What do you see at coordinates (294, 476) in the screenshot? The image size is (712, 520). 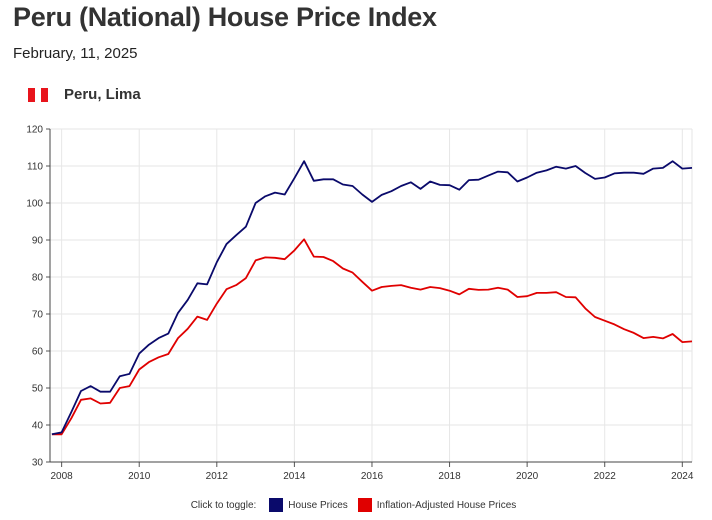 I see `x-tick-label-2014: 2014` at bounding box center [294, 476].